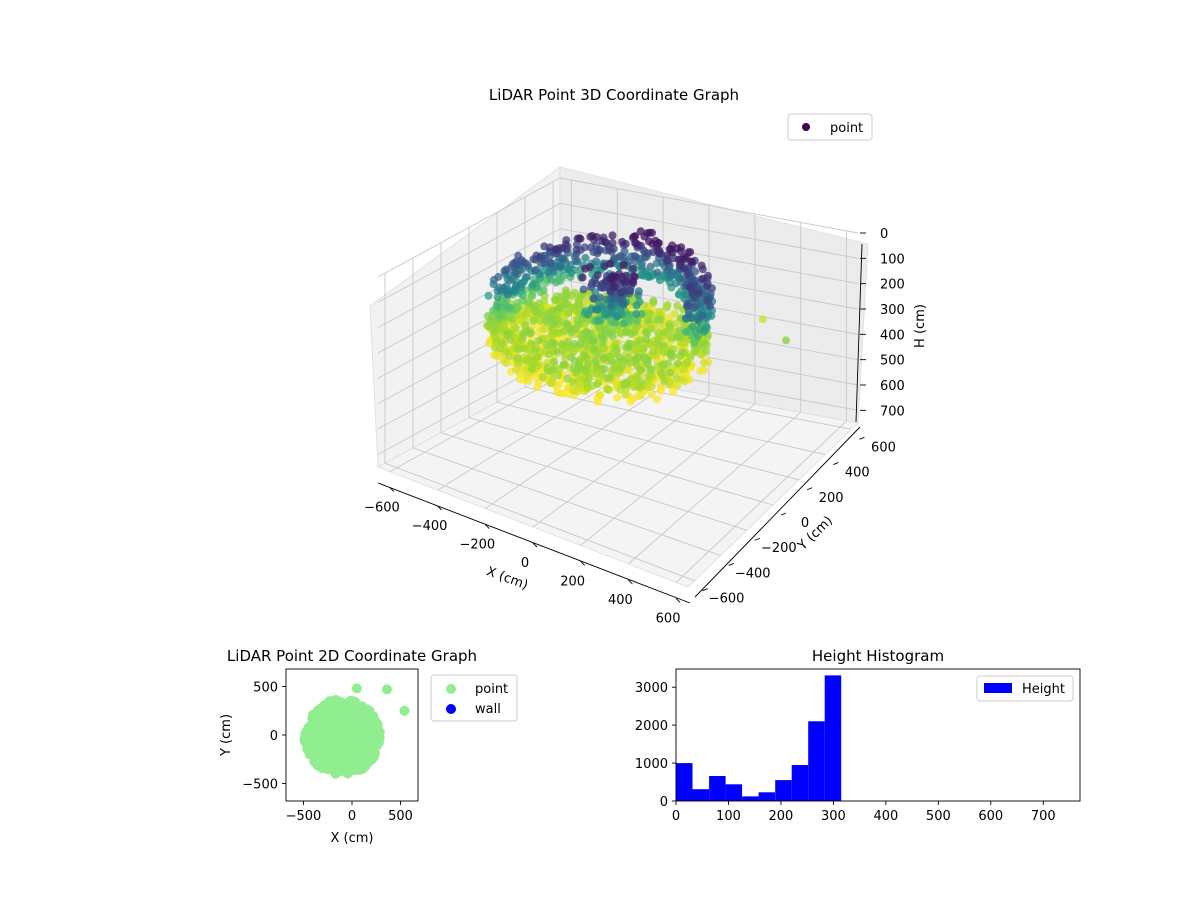  I want to click on y-tick-label-2d: 0, so click(274, 736).